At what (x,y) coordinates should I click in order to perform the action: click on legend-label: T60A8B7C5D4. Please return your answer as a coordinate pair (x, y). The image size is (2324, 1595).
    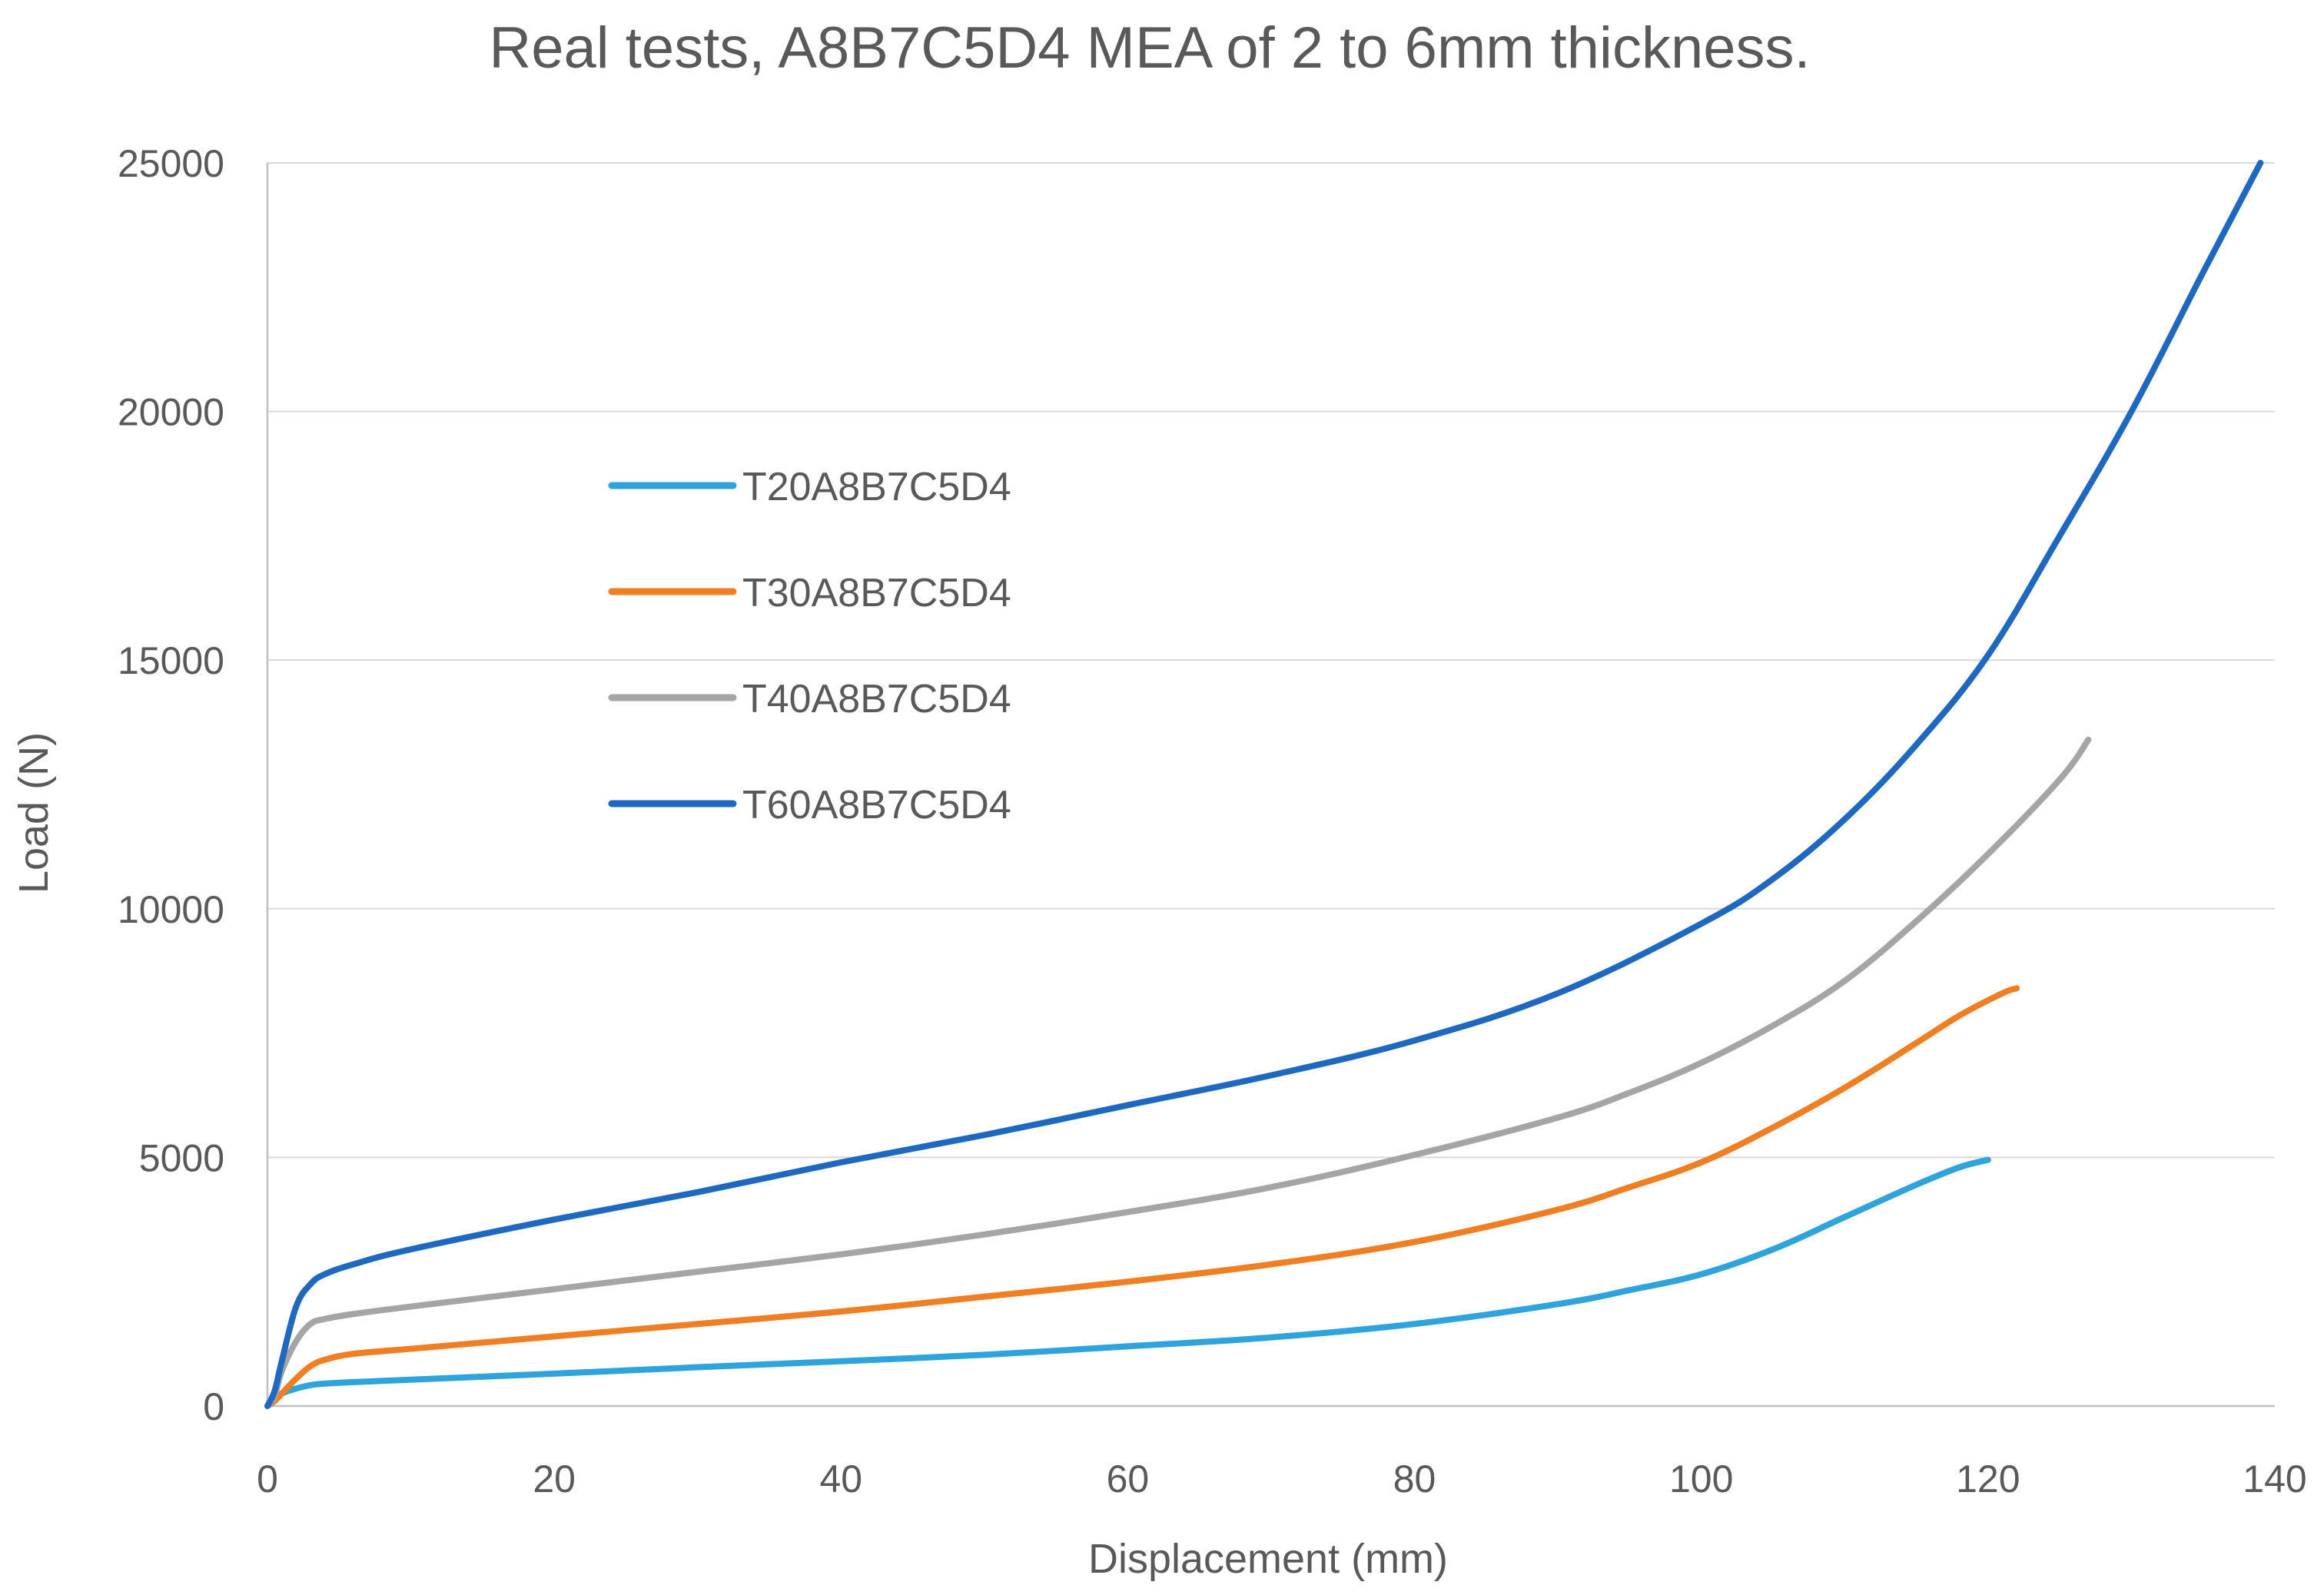
    Looking at the image, I should click on (876, 805).